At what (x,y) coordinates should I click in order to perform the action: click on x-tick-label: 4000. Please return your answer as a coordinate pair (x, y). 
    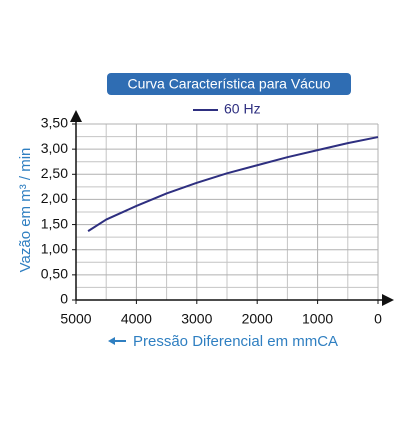
    Looking at the image, I should click on (136, 319).